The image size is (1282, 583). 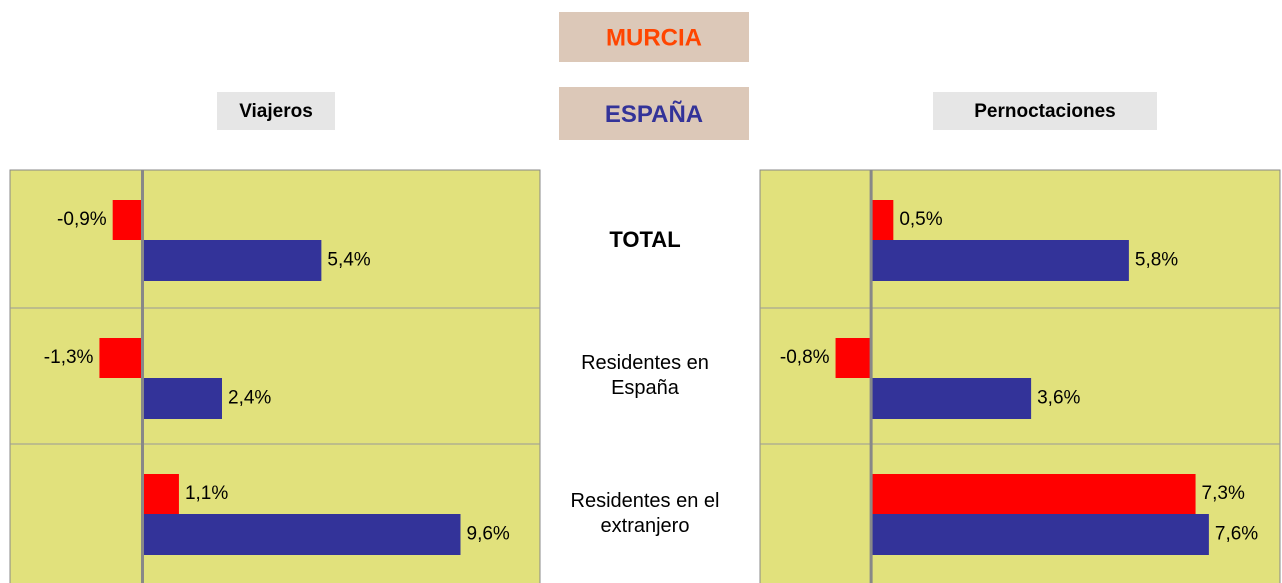 I want to click on value-label: 3,6%, so click(x=1058, y=398).